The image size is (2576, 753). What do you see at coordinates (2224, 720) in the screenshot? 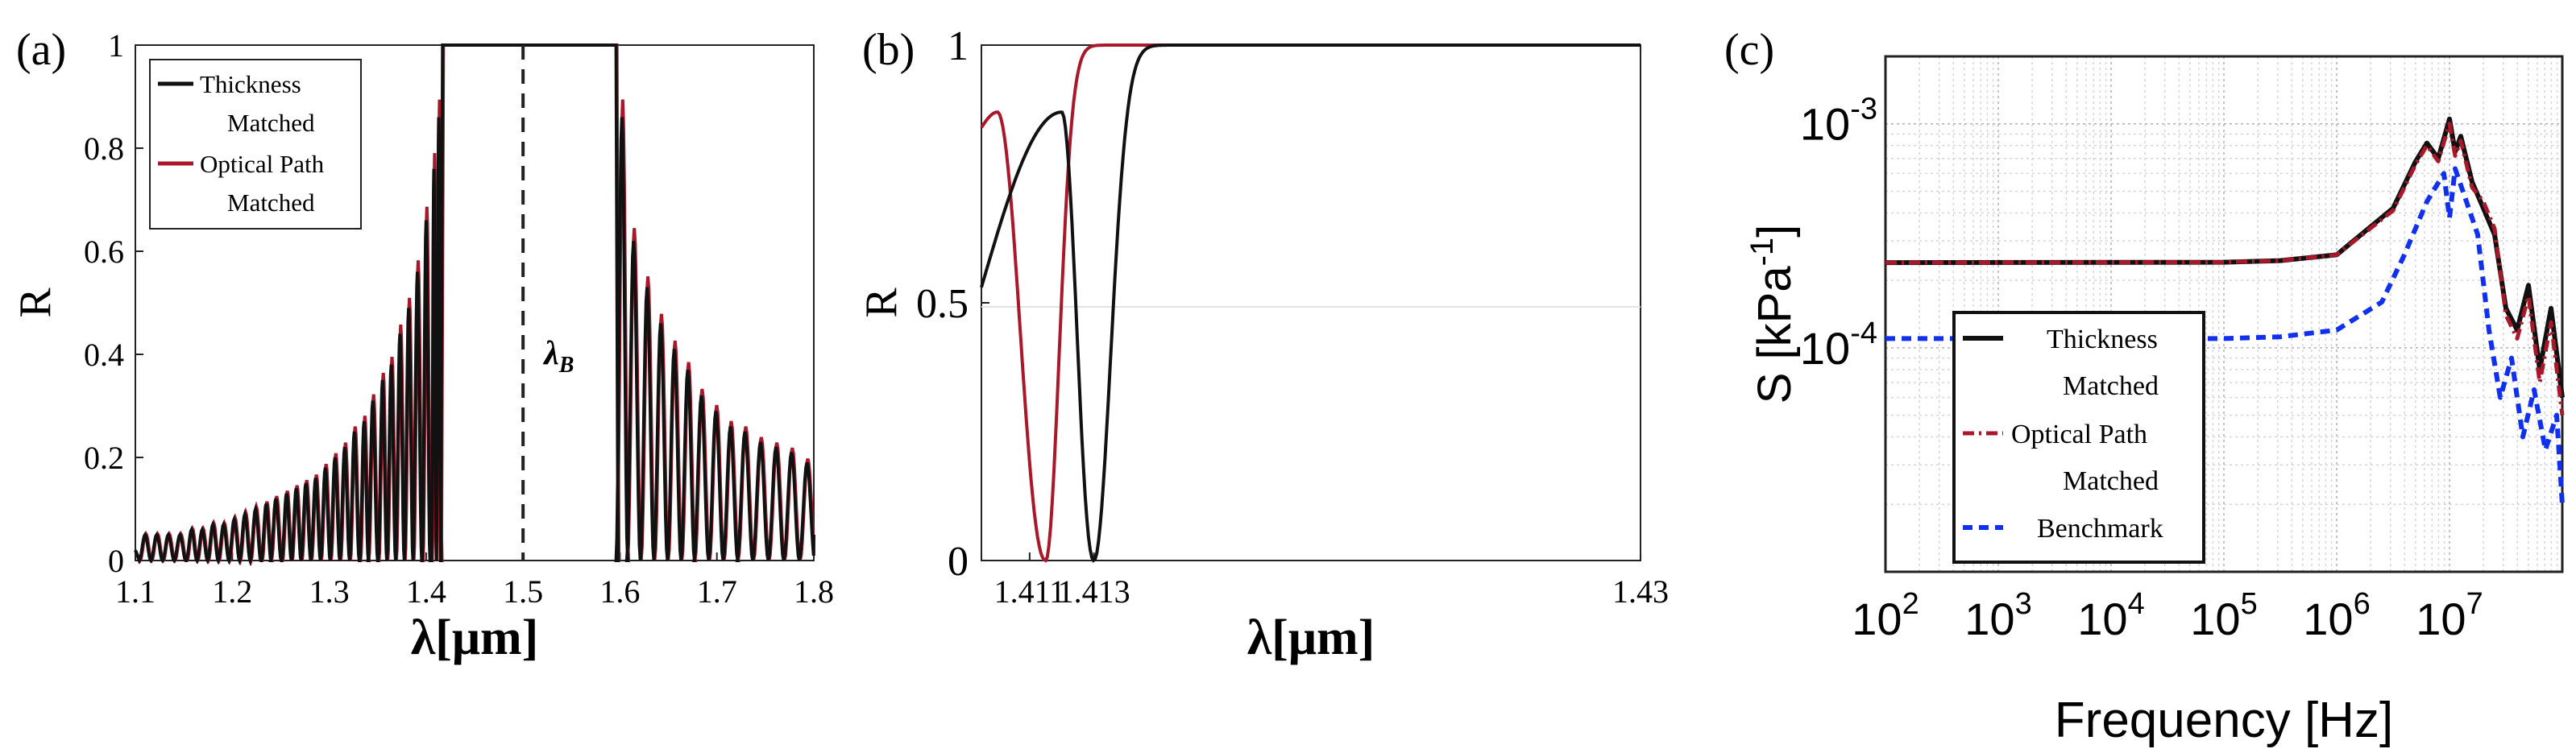
I see `panel-c-xlabel: Frequency [Hz]` at bounding box center [2224, 720].